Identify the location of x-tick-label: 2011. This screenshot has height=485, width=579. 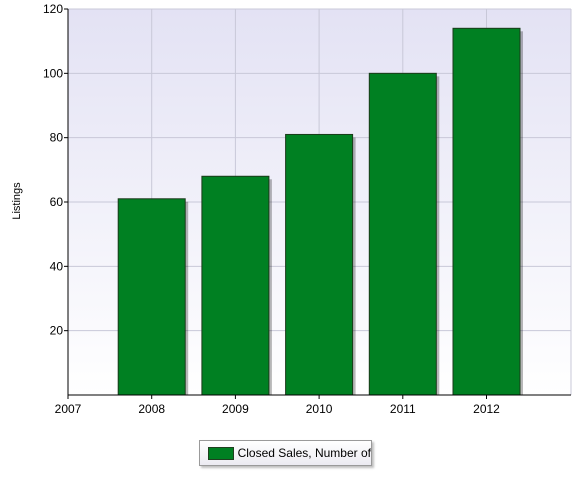
(403, 409).